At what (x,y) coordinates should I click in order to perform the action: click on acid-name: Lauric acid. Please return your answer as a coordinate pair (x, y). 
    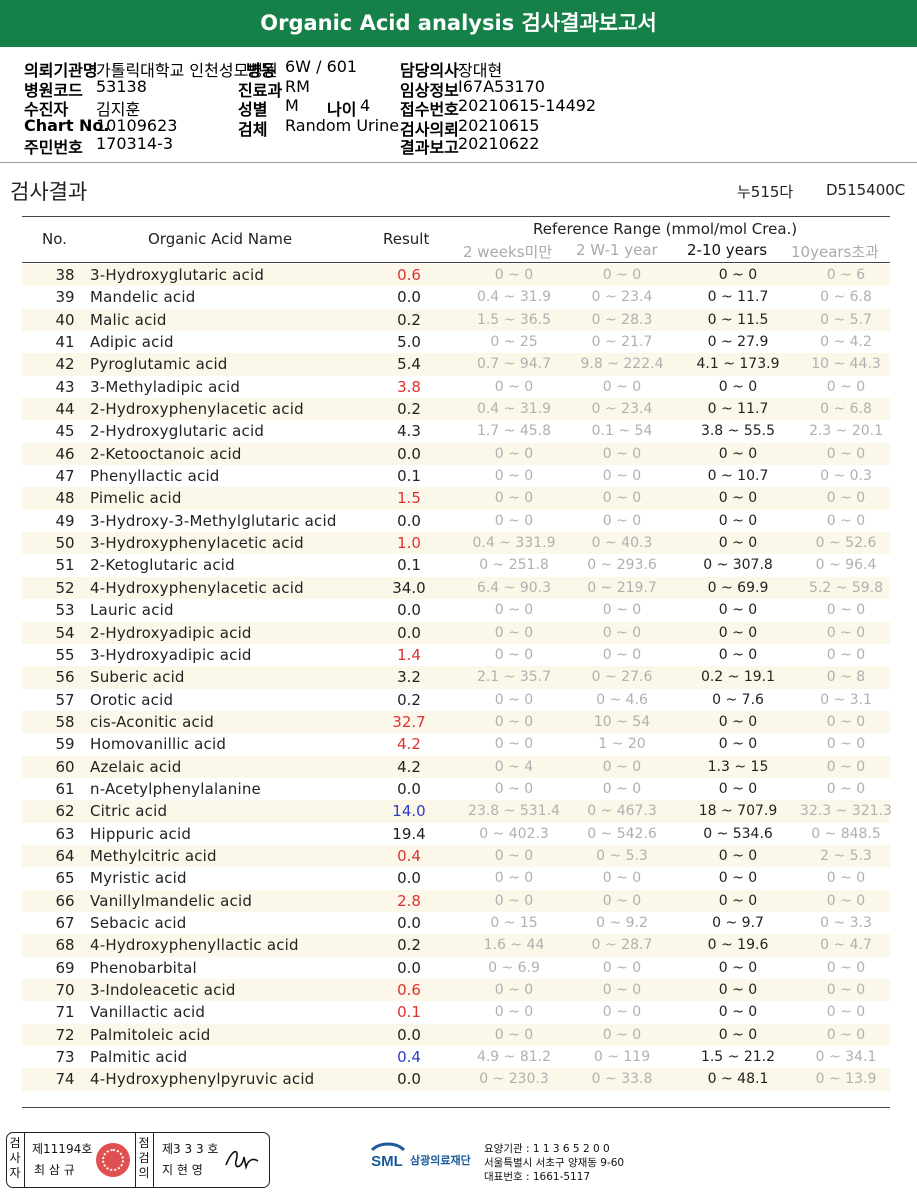
    Looking at the image, I should click on (132, 610).